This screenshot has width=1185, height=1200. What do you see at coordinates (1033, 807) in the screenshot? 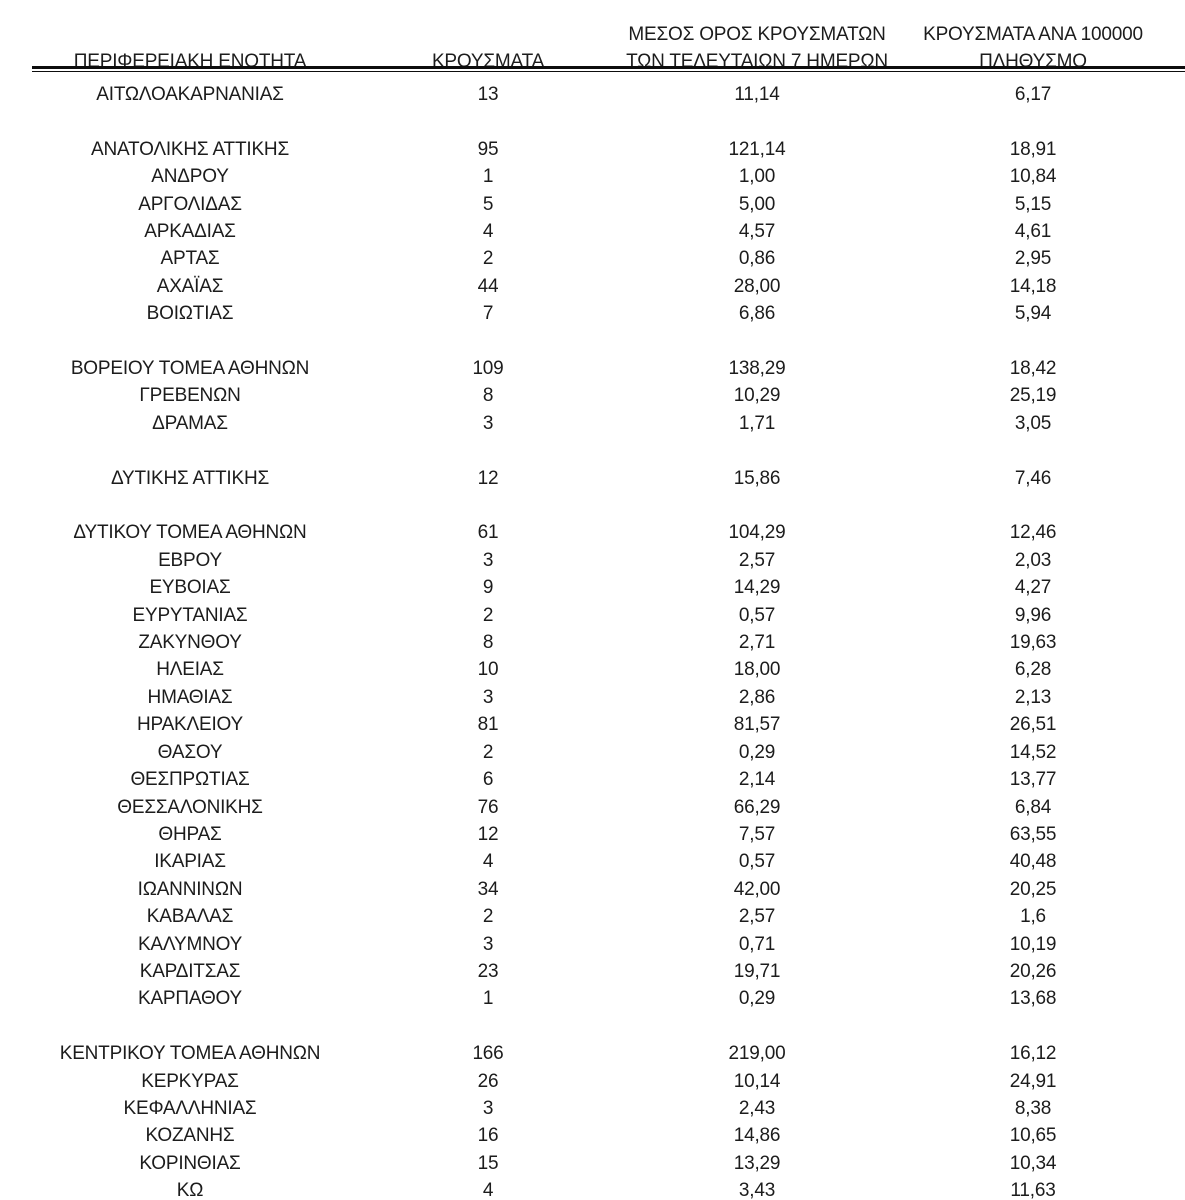
I see `cell-per100k: 6,84` at bounding box center [1033, 807].